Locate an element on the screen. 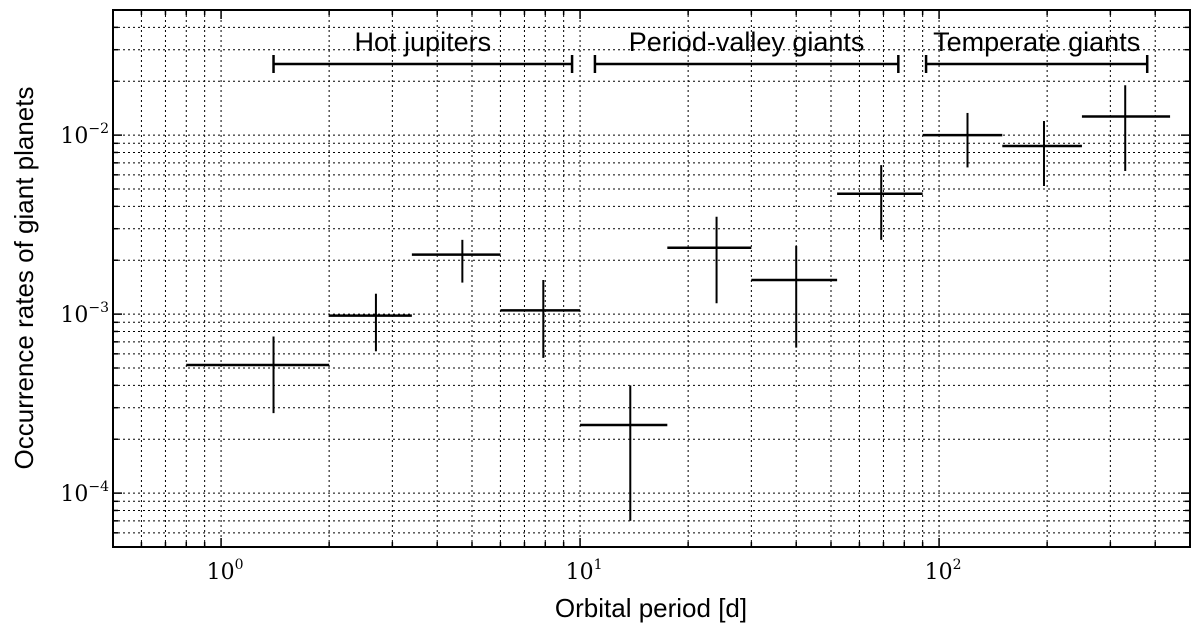 The height and width of the screenshot is (632, 1200). range-label: Temperate giants is located at coordinates (1036, 42).